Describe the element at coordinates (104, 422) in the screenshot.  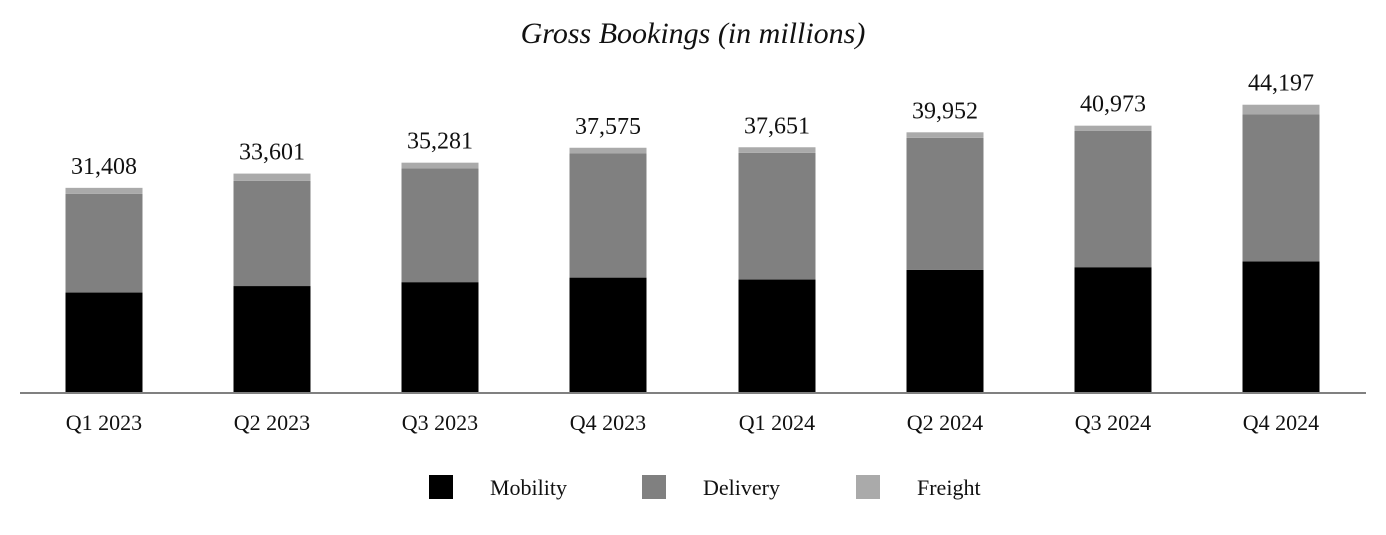
I see `x-tick-label-q1-2023: Q1 2023` at that location.